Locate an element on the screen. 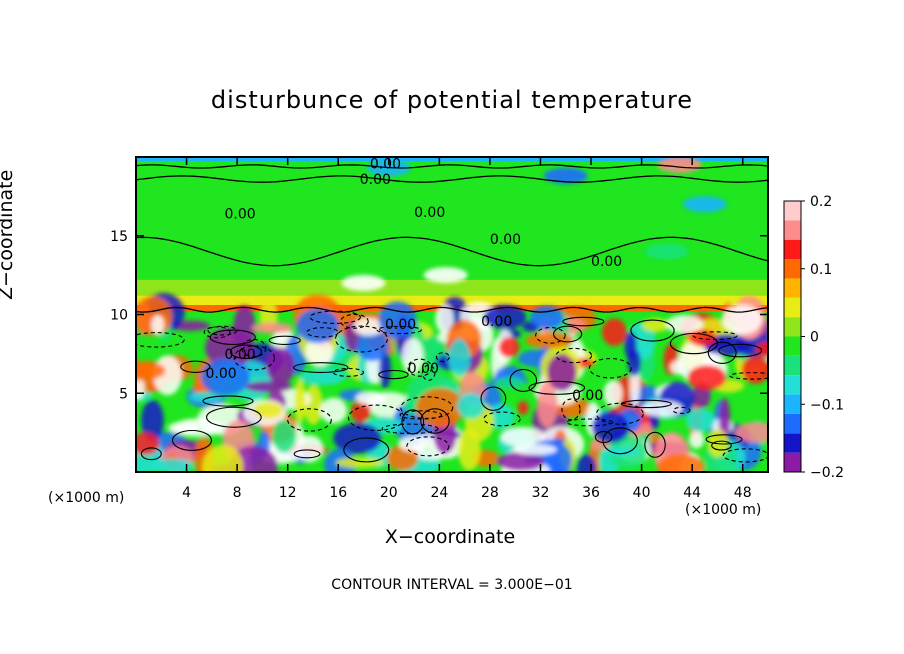 Image resolution: width=904 pixels, height=654 pixels. colorbar-tick-label: −0.2 is located at coordinates (827, 473).